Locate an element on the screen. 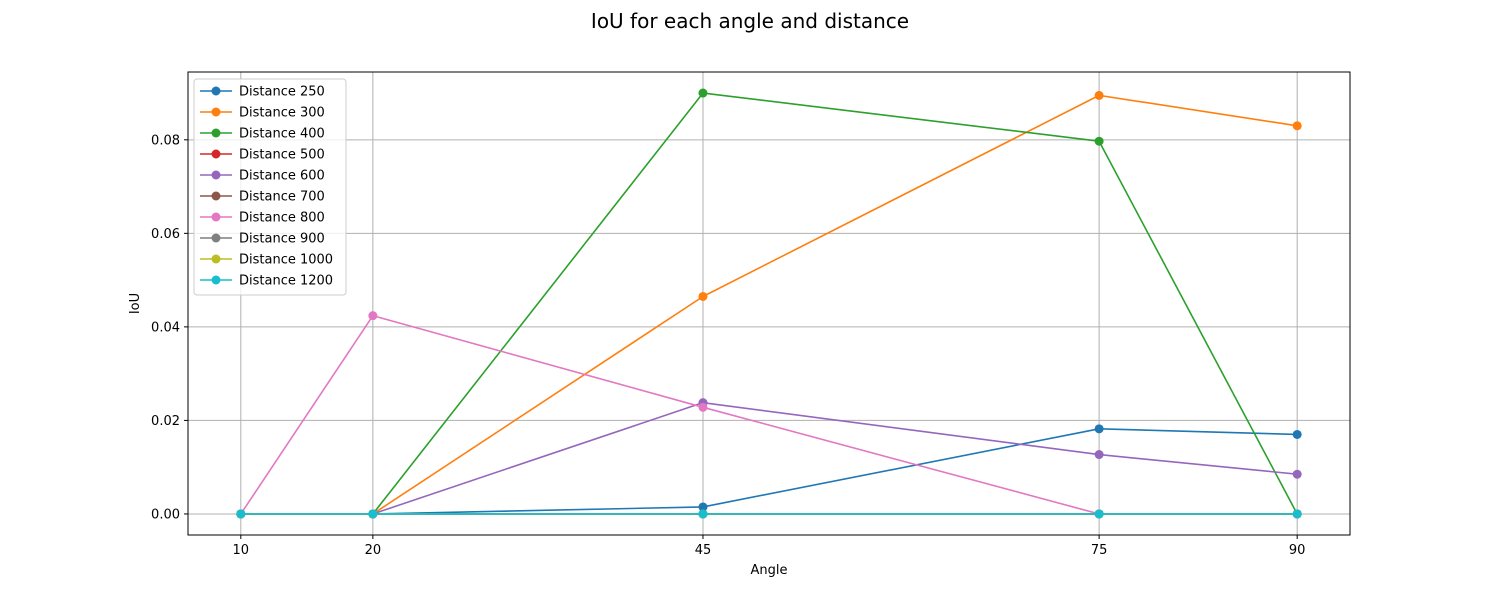 The width and height of the screenshot is (1500, 604). y-tick-label: 0.00 is located at coordinates (165, 514).